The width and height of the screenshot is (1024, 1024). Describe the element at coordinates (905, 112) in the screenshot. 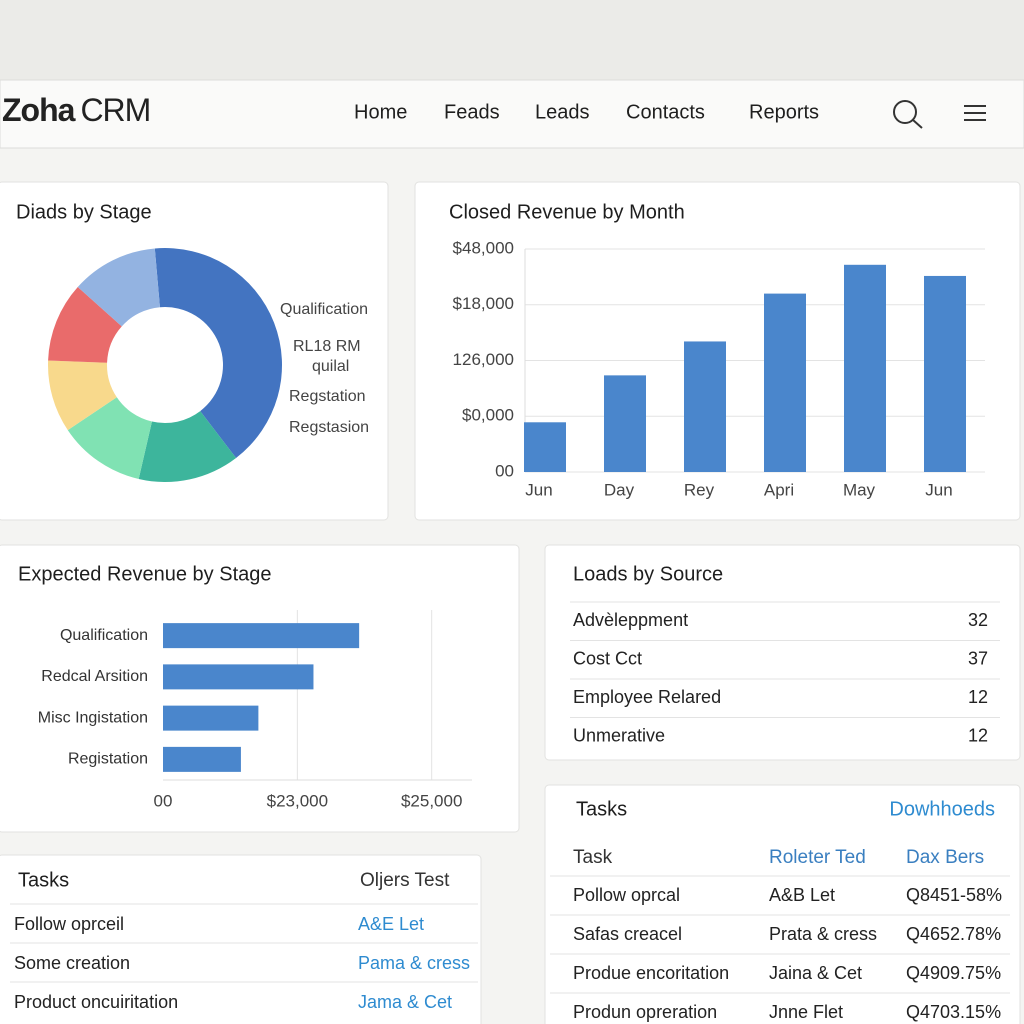

I see `search-circle` at that location.